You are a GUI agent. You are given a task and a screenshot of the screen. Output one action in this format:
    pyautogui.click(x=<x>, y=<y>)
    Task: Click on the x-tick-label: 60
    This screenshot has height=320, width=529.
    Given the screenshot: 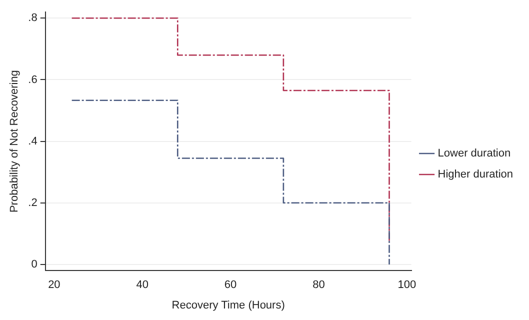 What is the action you would take?
    pyautogui.click(x=230, y=285)
    